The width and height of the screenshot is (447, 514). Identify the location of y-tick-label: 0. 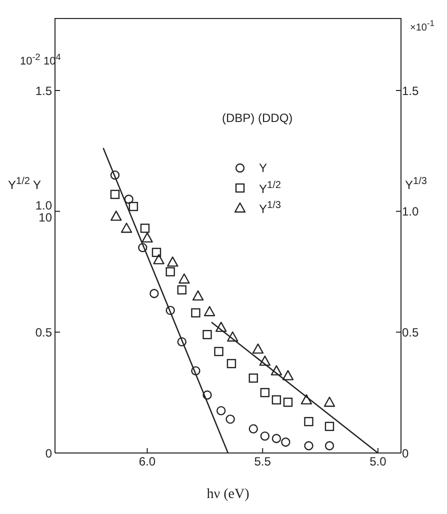
(48, 453).